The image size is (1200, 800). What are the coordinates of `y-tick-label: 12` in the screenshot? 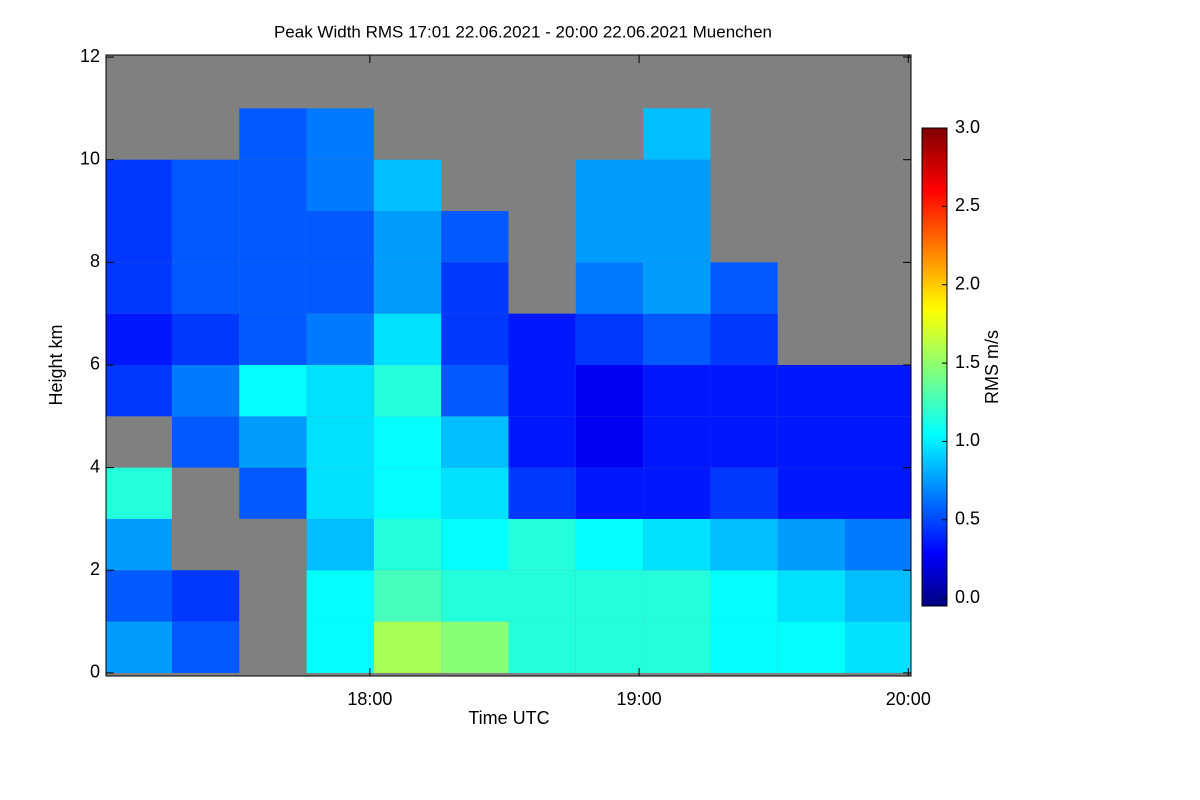 It's located at (90, 56).